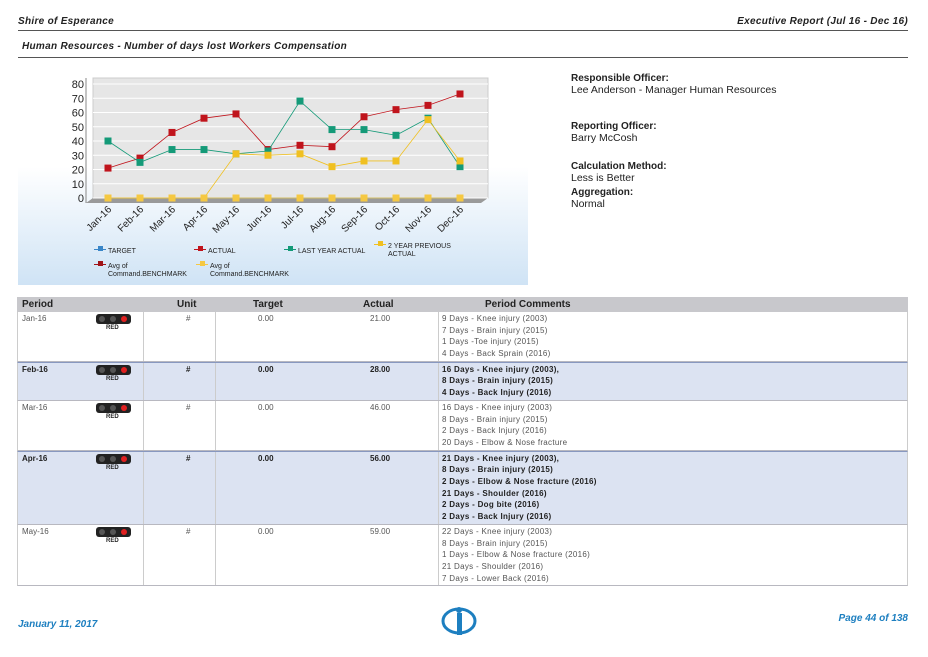 This screenshot has height=657, width=928. I want to click on y-tick-label: 80, so click(78, 85).